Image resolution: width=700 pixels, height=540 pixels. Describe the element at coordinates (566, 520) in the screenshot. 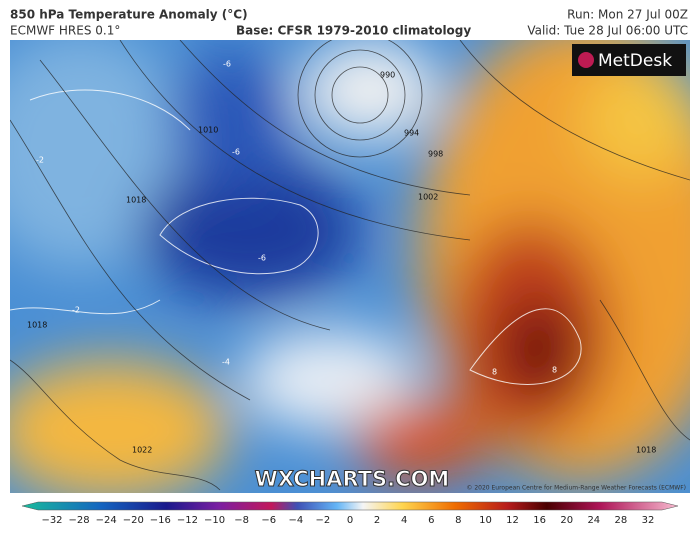

I see `colorbar-label: 20` at that location.